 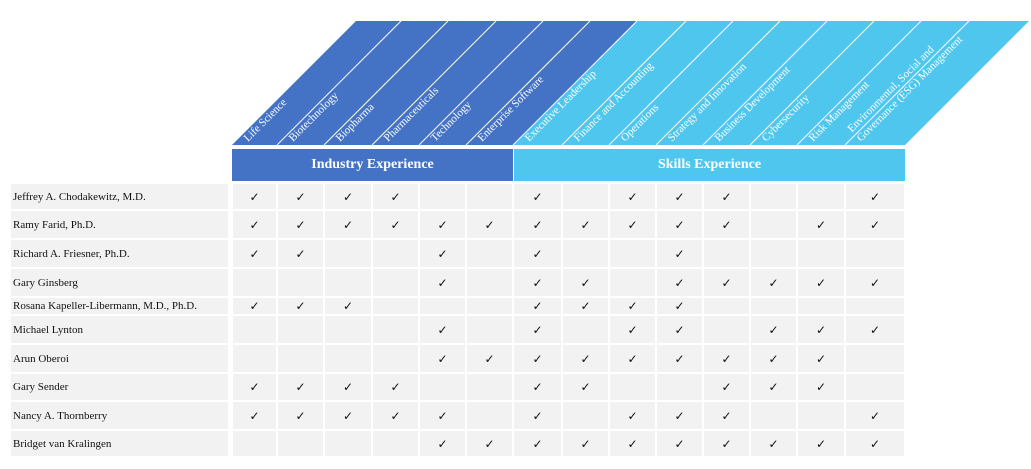 What do you see at coordinates (119, 224) in the screenshot?
I see `row-name: Ramy Farid, Ph.D.` at bounding box center [119, 224].